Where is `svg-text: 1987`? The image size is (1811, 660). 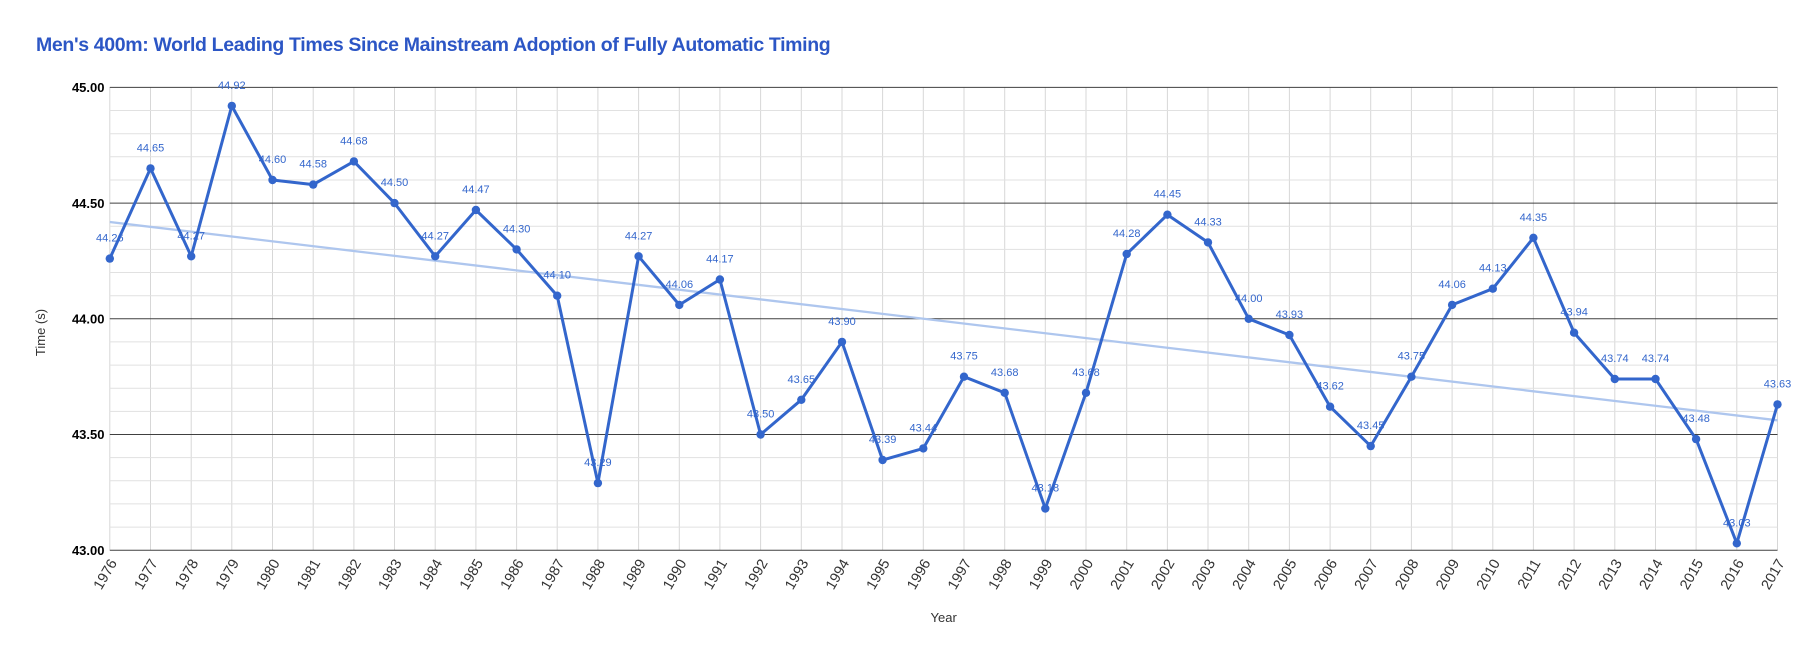 svg-text: 1987 is located at coordinates (553, 575).